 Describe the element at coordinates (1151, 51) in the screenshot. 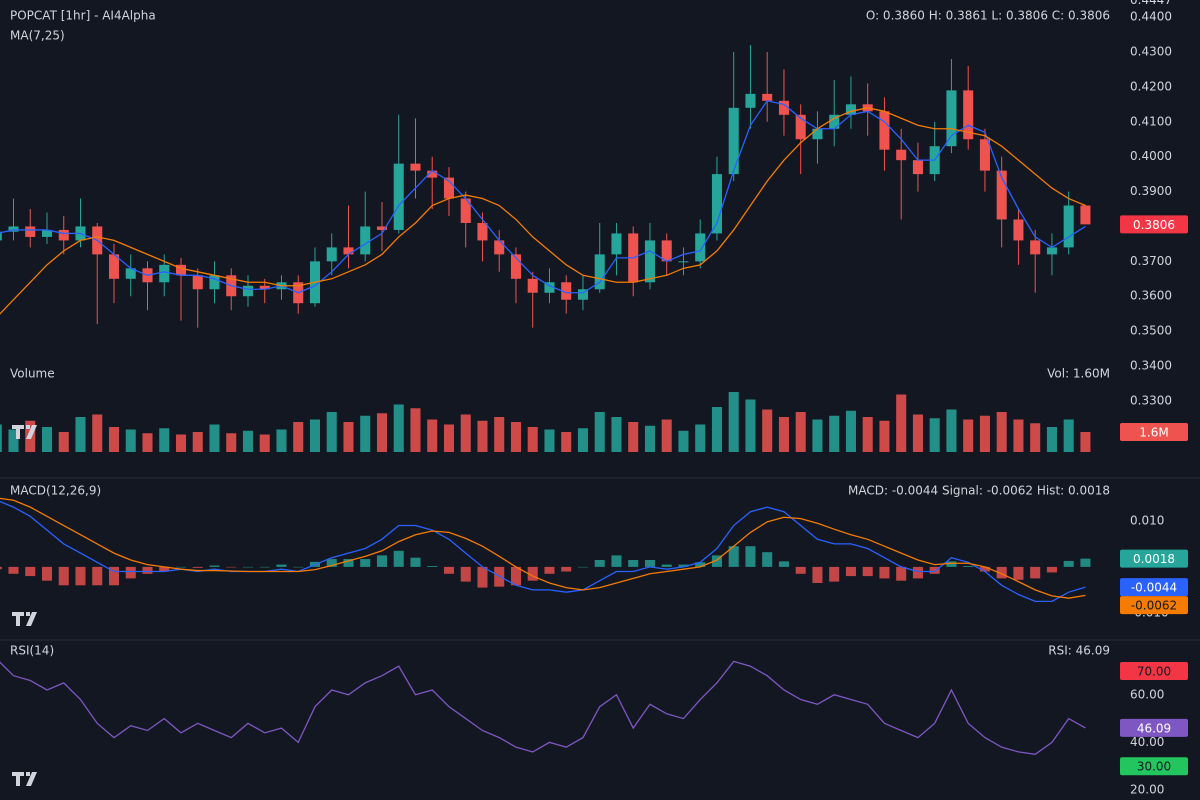

I see `y-tick-label: 0.4300` at that location.